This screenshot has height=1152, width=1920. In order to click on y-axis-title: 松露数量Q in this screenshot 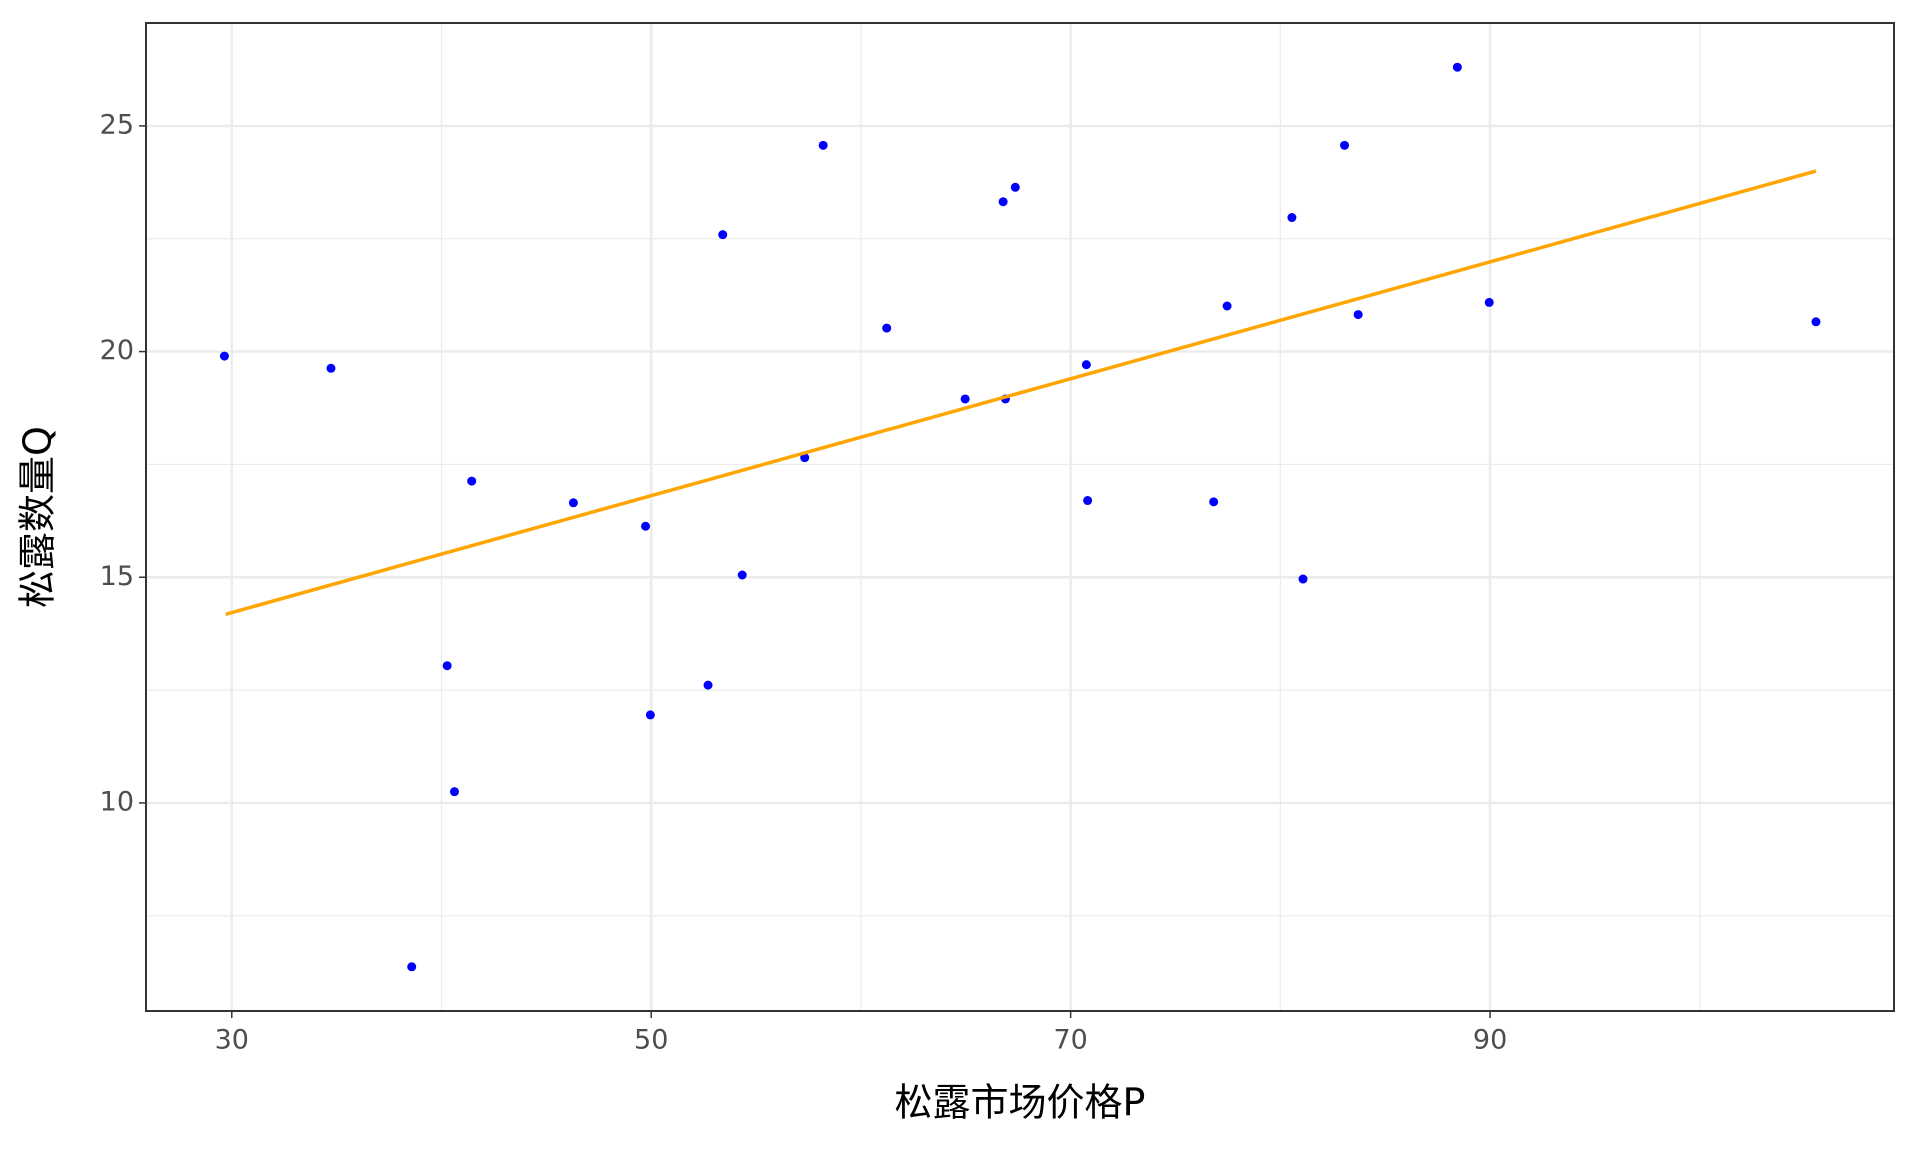, I will do `click(38, 517)`.